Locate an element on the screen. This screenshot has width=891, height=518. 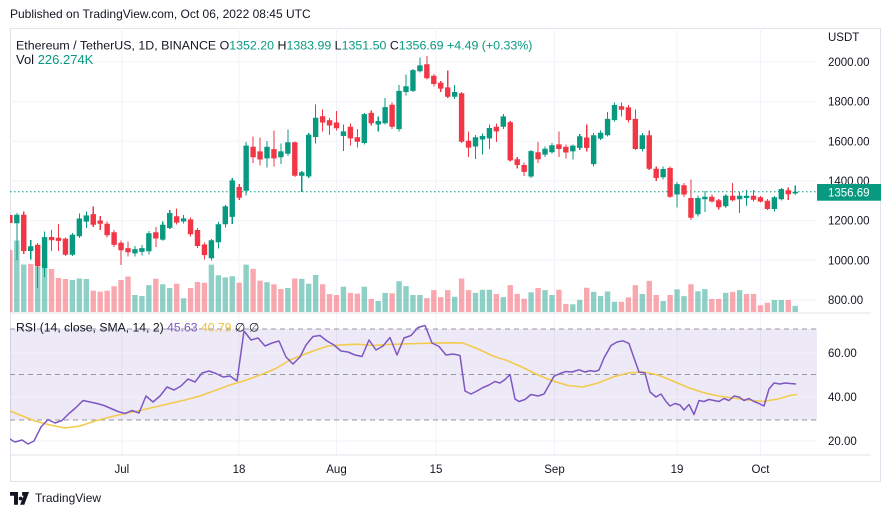
svg-text: 1000.00 is located at coordinates (849, 261).